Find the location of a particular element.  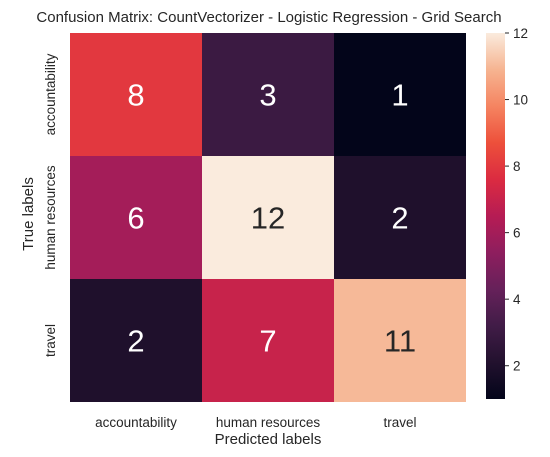

heatmap-cell-r0-c1 is located at coordinates (268, 94).